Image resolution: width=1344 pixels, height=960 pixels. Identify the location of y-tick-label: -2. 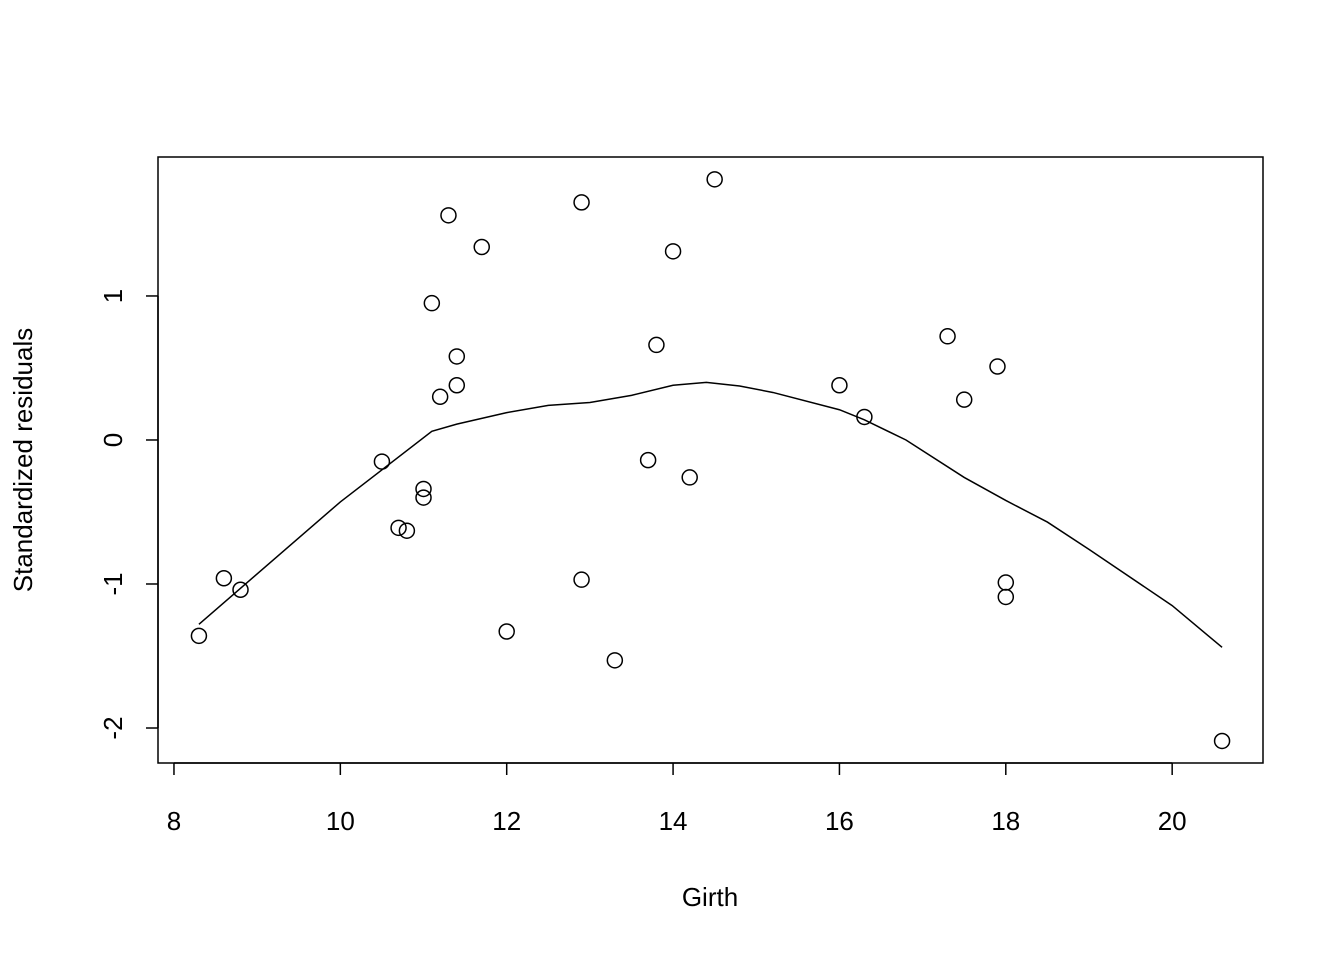
(113, 727).